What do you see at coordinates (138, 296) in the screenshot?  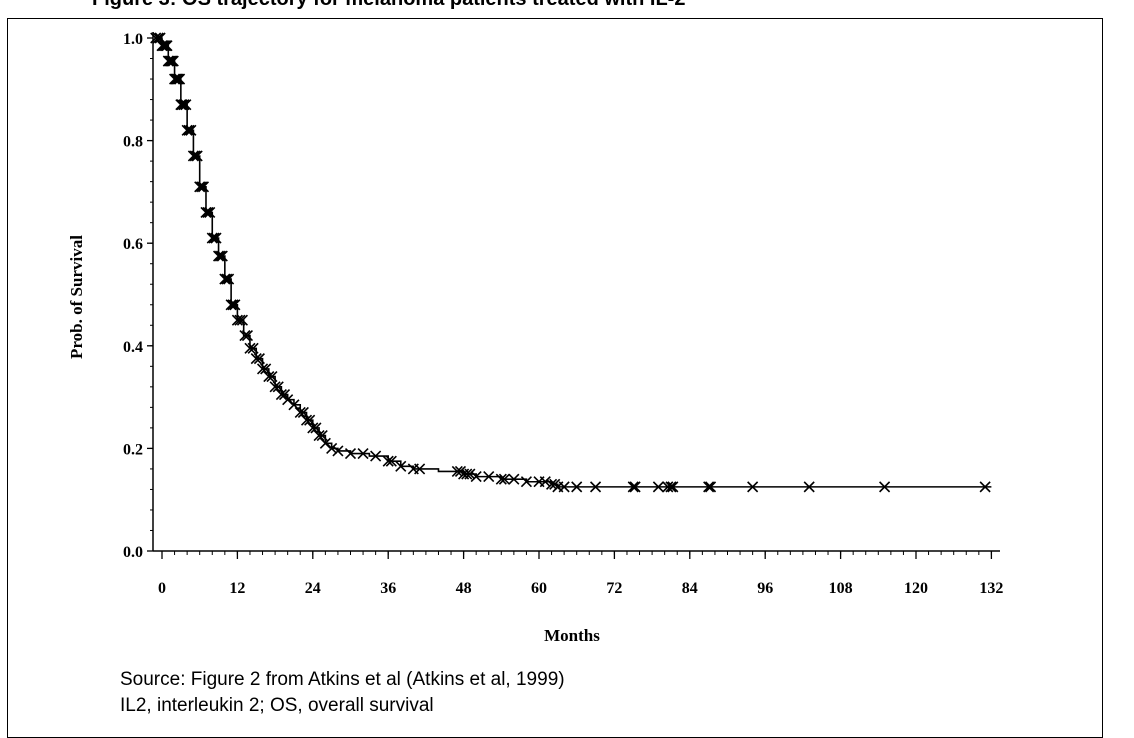 I see `y-ticks: 0.0 0.2 0.4 0.6 0.8 1.0` at bounding box center [138, 296].